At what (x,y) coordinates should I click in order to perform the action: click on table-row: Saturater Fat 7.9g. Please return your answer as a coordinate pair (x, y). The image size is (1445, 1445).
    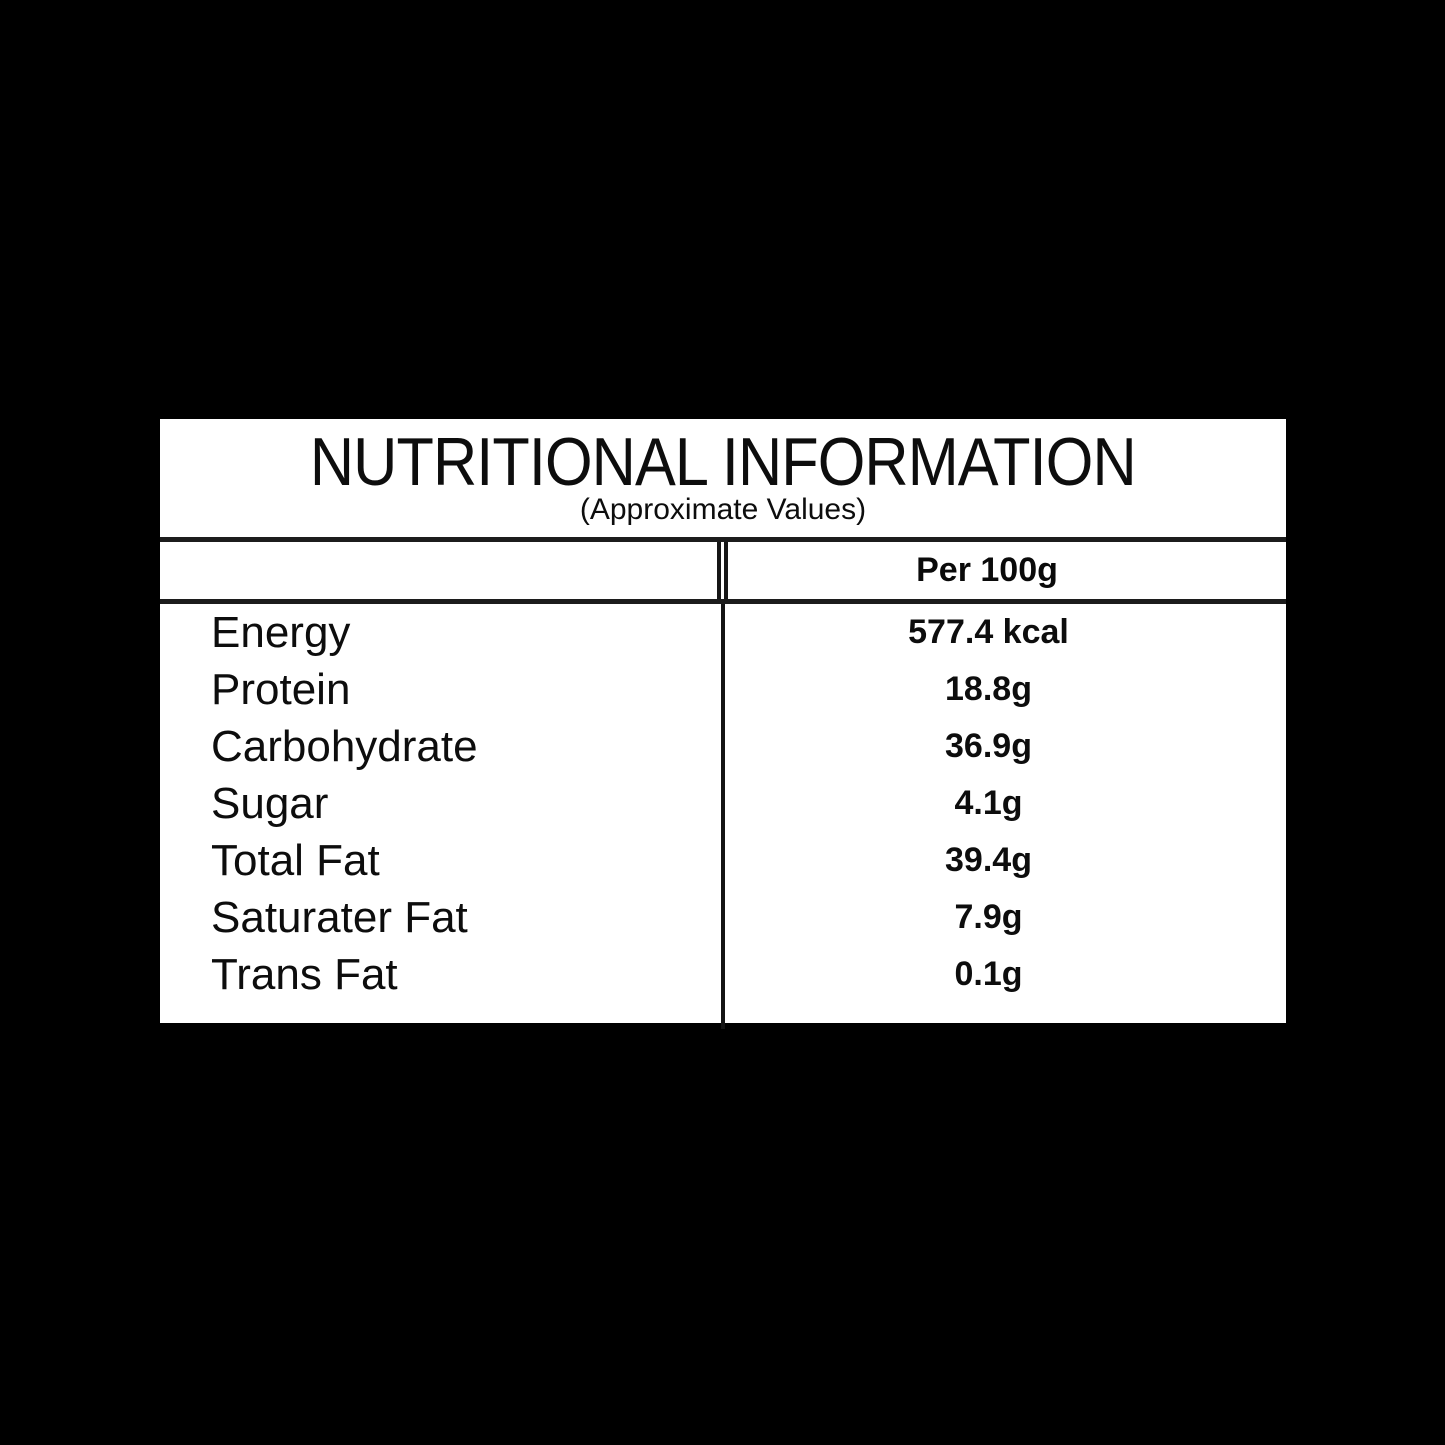
    Looking at the image, I should click on (723, 917).